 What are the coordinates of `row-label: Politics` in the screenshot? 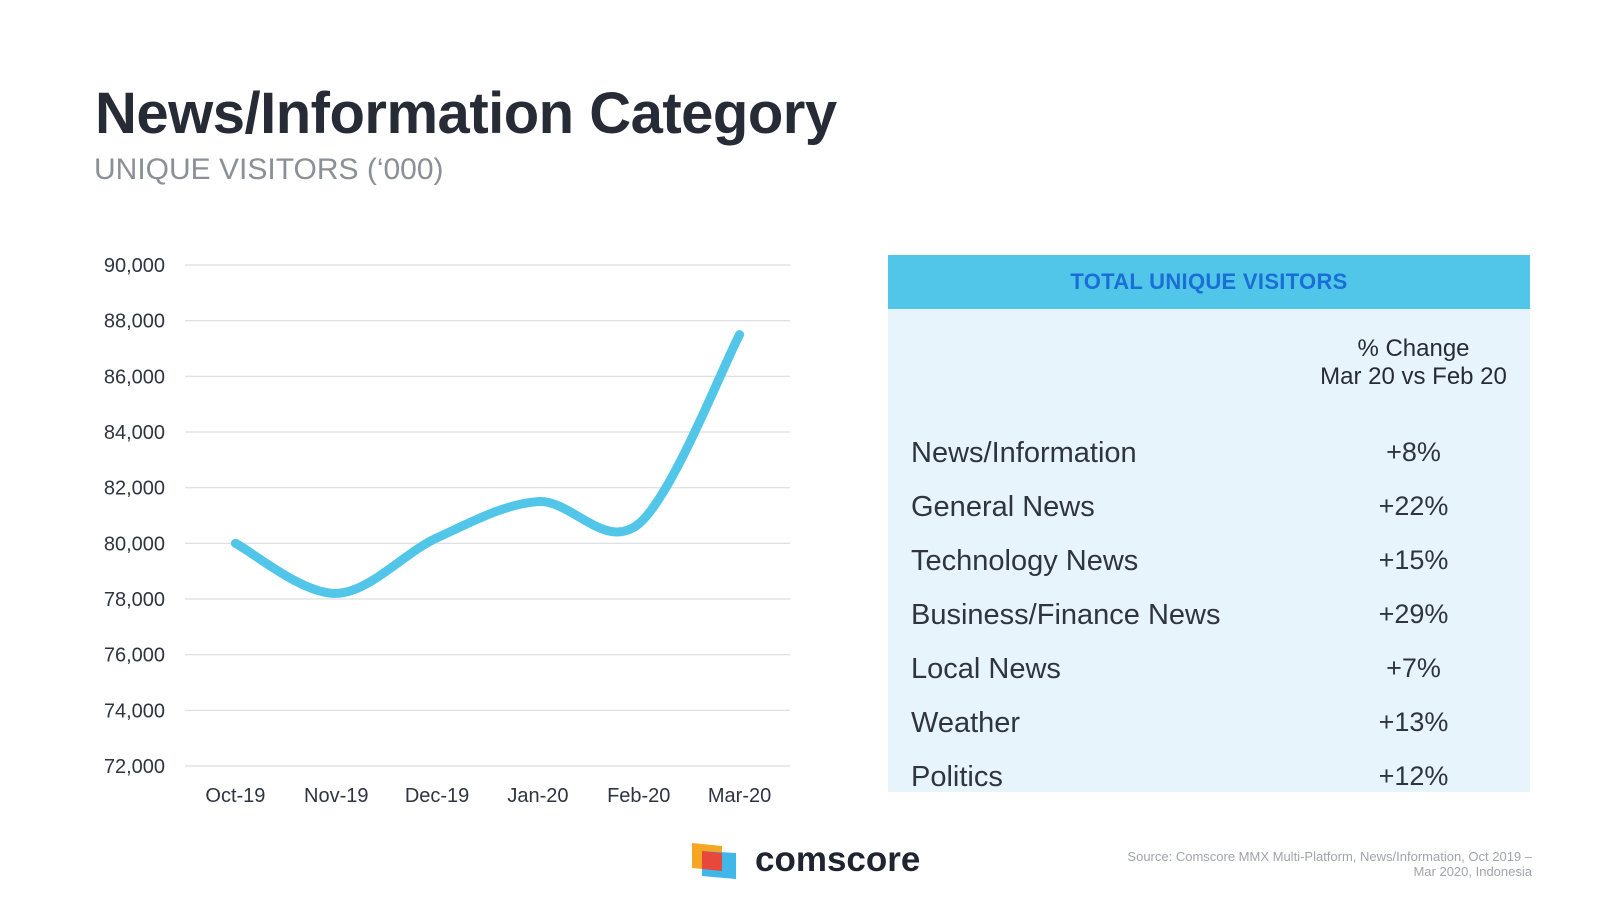 It's located at (957, 777).